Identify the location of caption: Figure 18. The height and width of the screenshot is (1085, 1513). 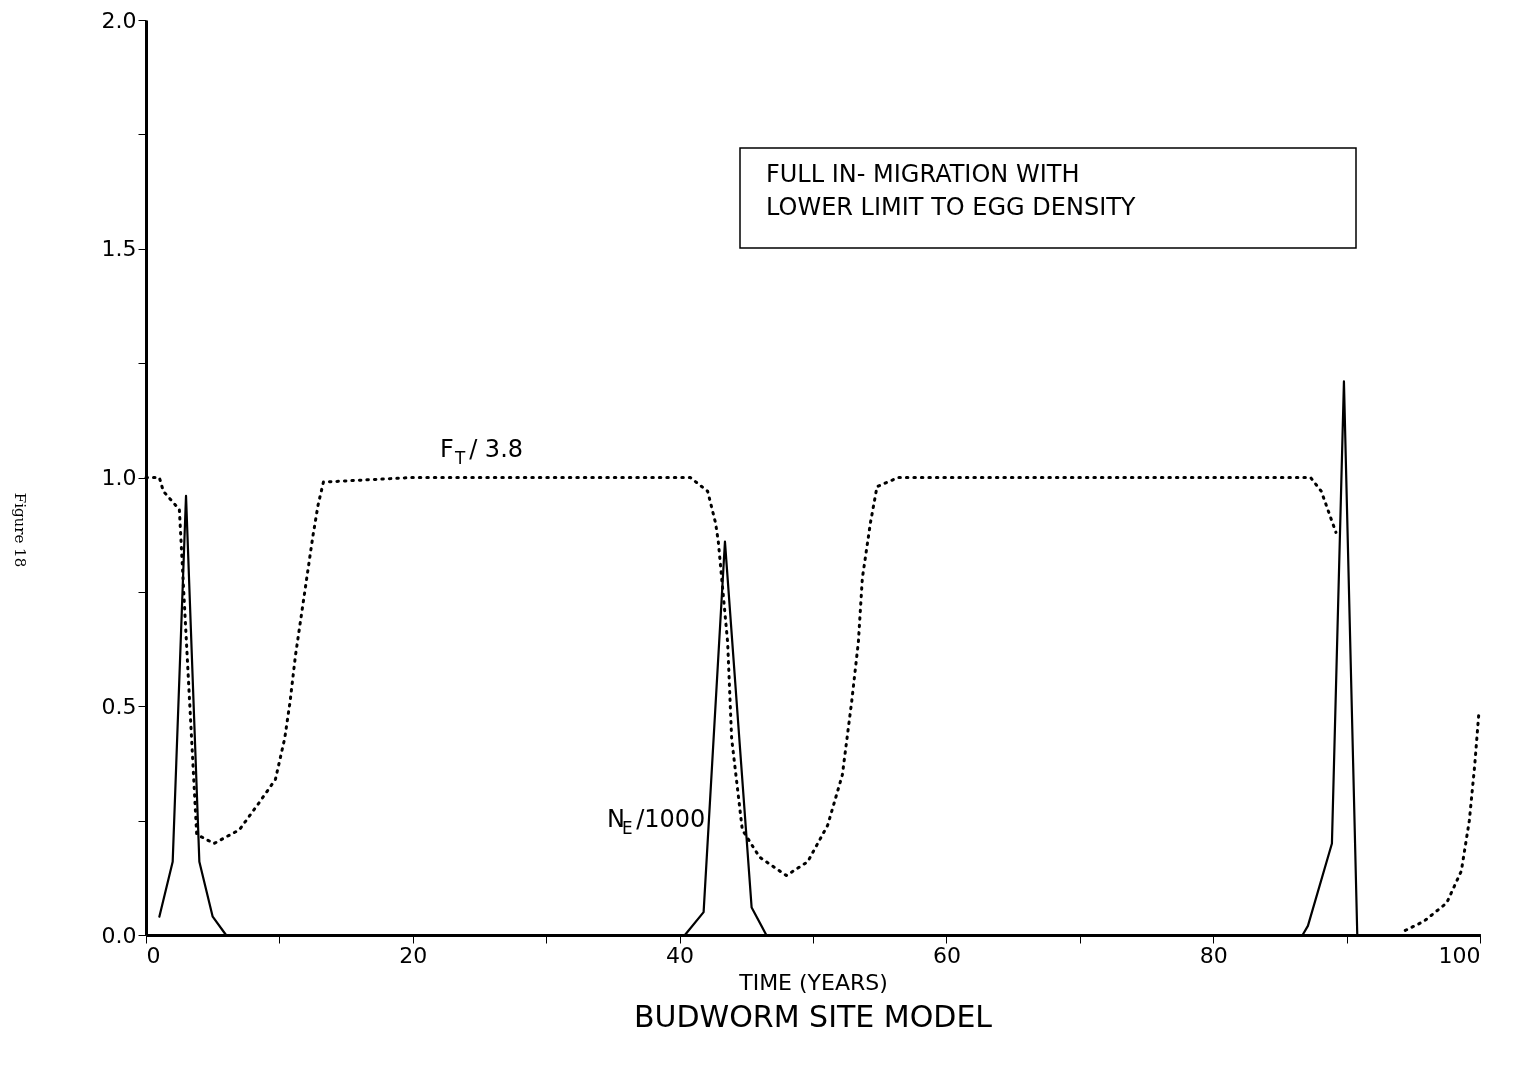
(20, 530).